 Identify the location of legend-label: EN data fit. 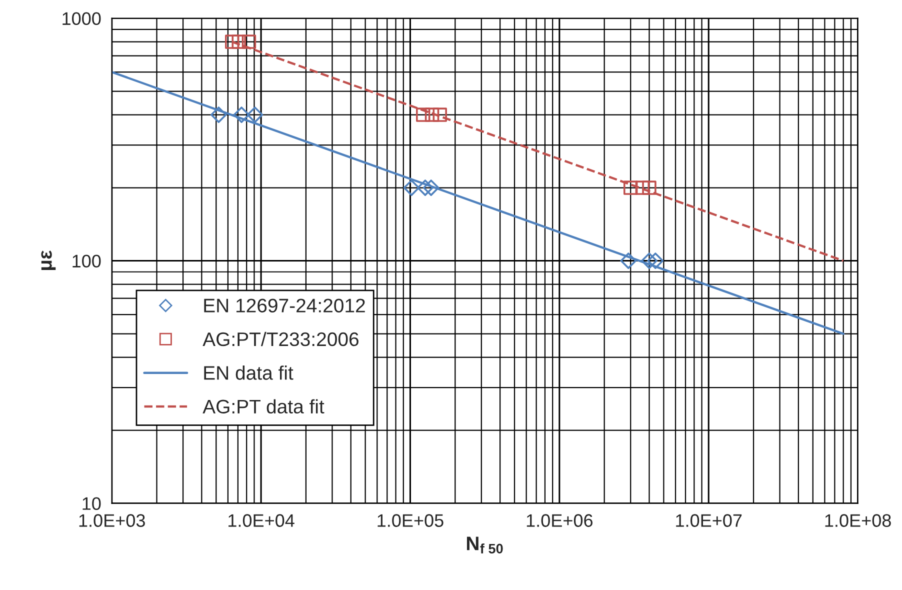
(249, 373).